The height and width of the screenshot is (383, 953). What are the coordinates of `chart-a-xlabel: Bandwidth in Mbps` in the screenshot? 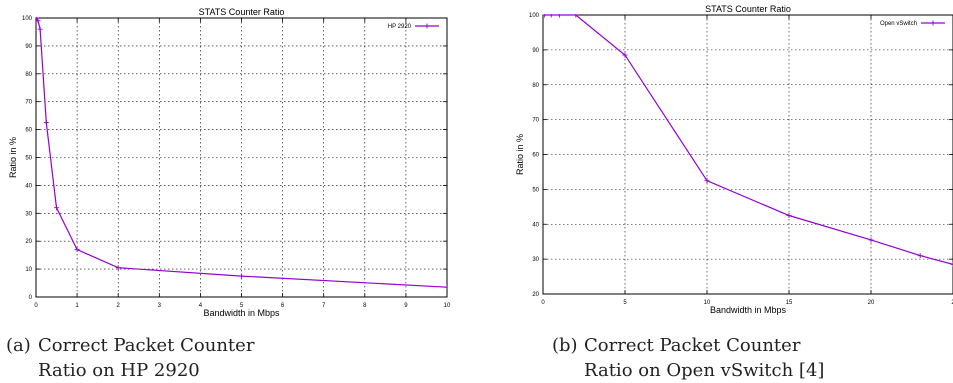 It's located at (241, 313).